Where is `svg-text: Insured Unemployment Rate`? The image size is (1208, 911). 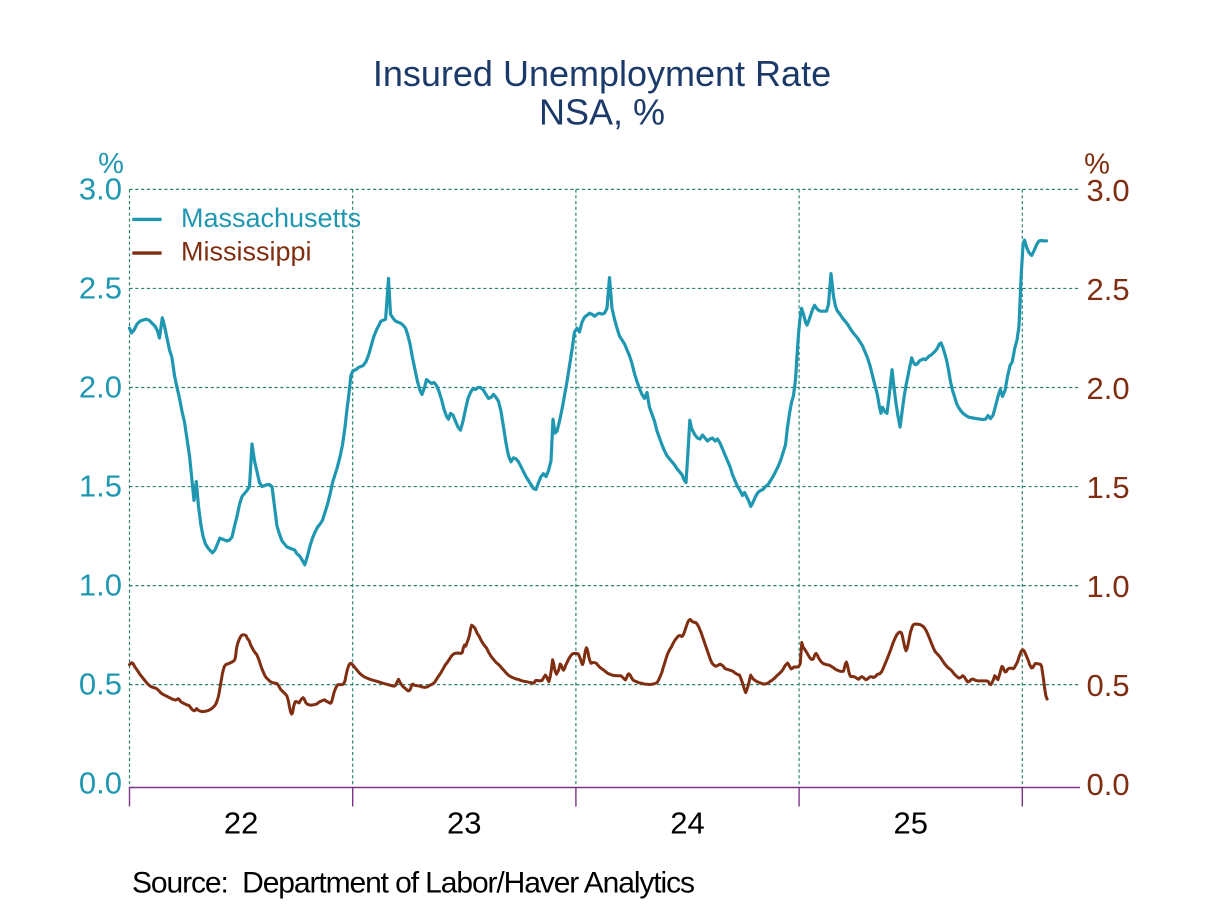
svg-text: Insured Unemployment Rate is located at coordinates (602, 73).